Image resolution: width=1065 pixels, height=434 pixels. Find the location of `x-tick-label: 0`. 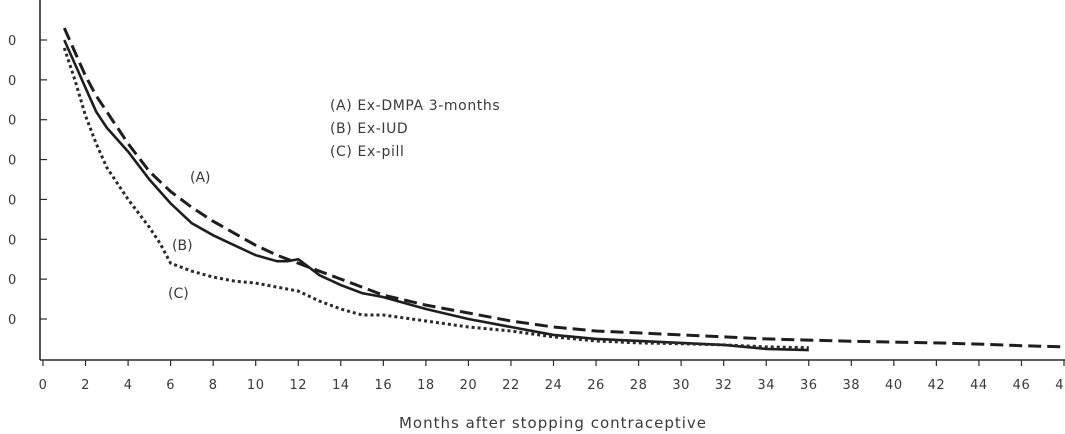

x-tick-label: 0 is located at coordinates (43, 385).